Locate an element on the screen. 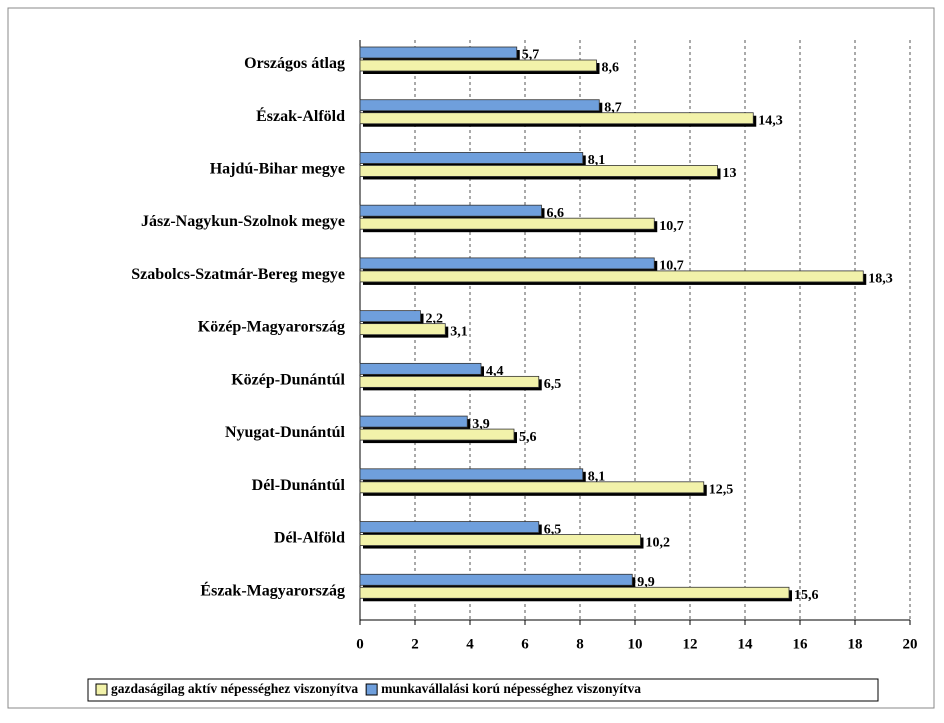 This screenshot has width=944, height=723. x-tick-label: 2 is located at coordinates (415, 644).